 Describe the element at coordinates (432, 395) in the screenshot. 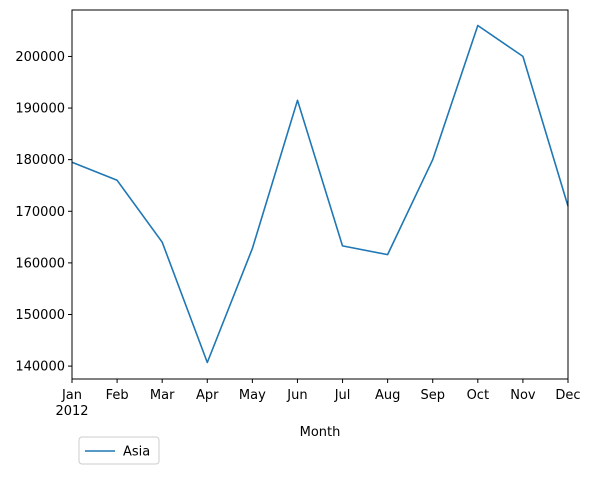

I see `x-tick-label-sep: Sep` at that location.